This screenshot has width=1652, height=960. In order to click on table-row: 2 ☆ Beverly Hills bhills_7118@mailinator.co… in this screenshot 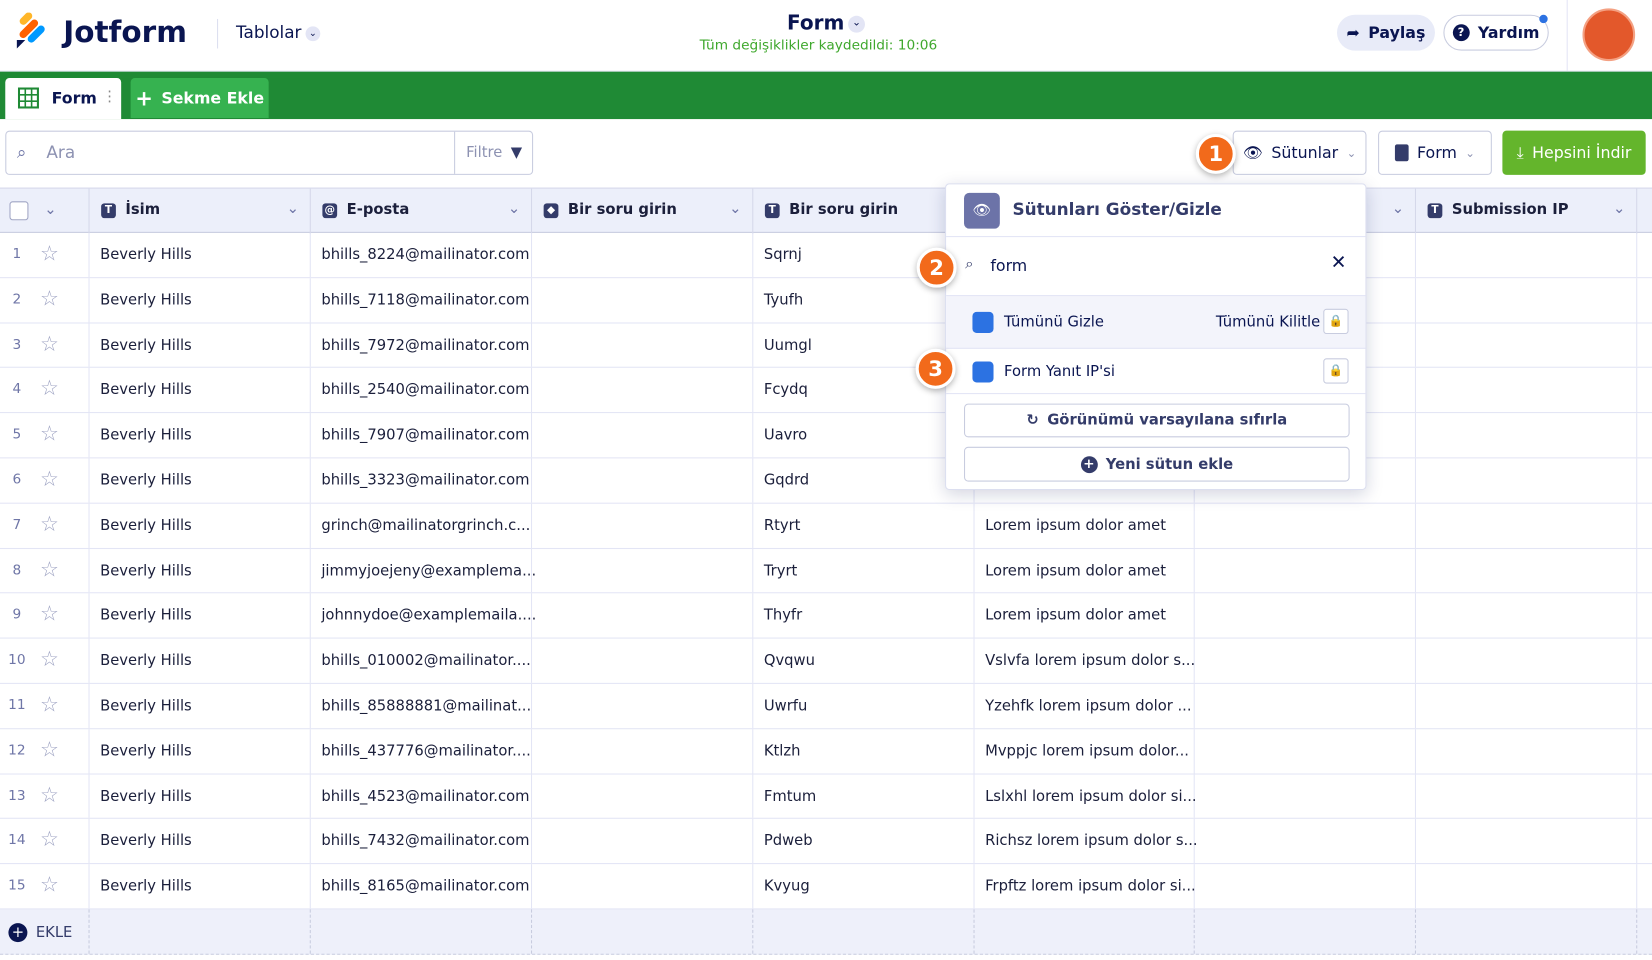, I will do `click(826, 300)`.